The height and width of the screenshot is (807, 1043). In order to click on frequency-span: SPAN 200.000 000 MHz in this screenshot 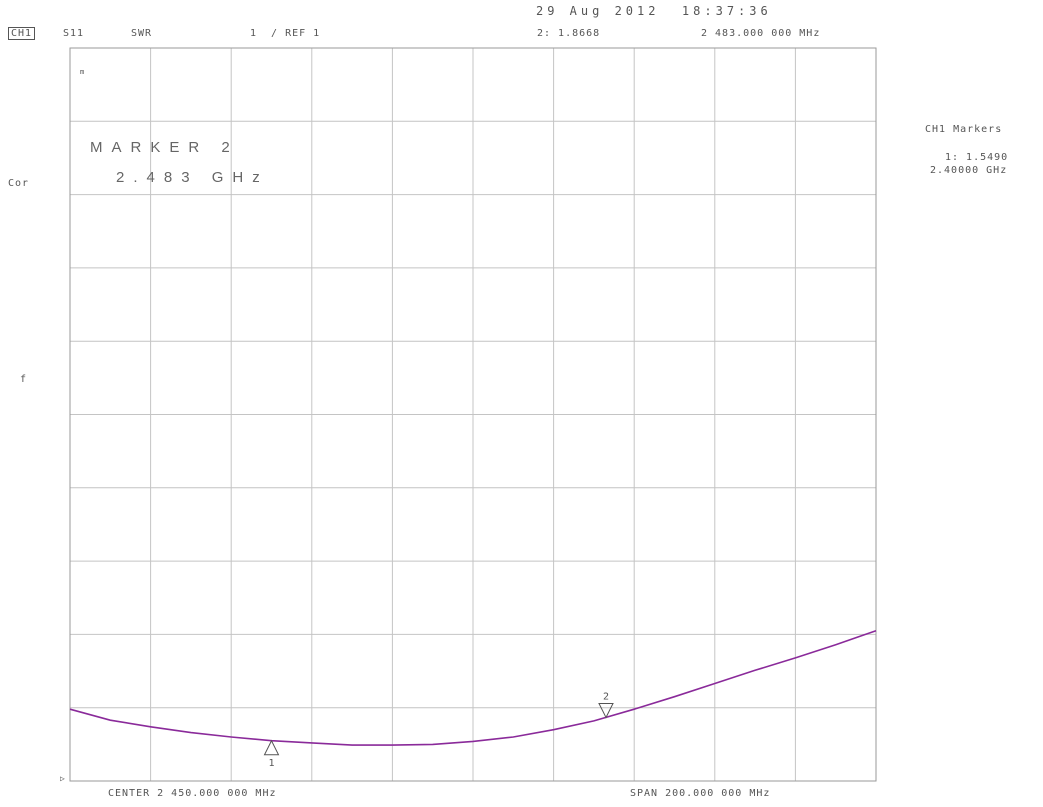, I will do `click(700, 793)`.